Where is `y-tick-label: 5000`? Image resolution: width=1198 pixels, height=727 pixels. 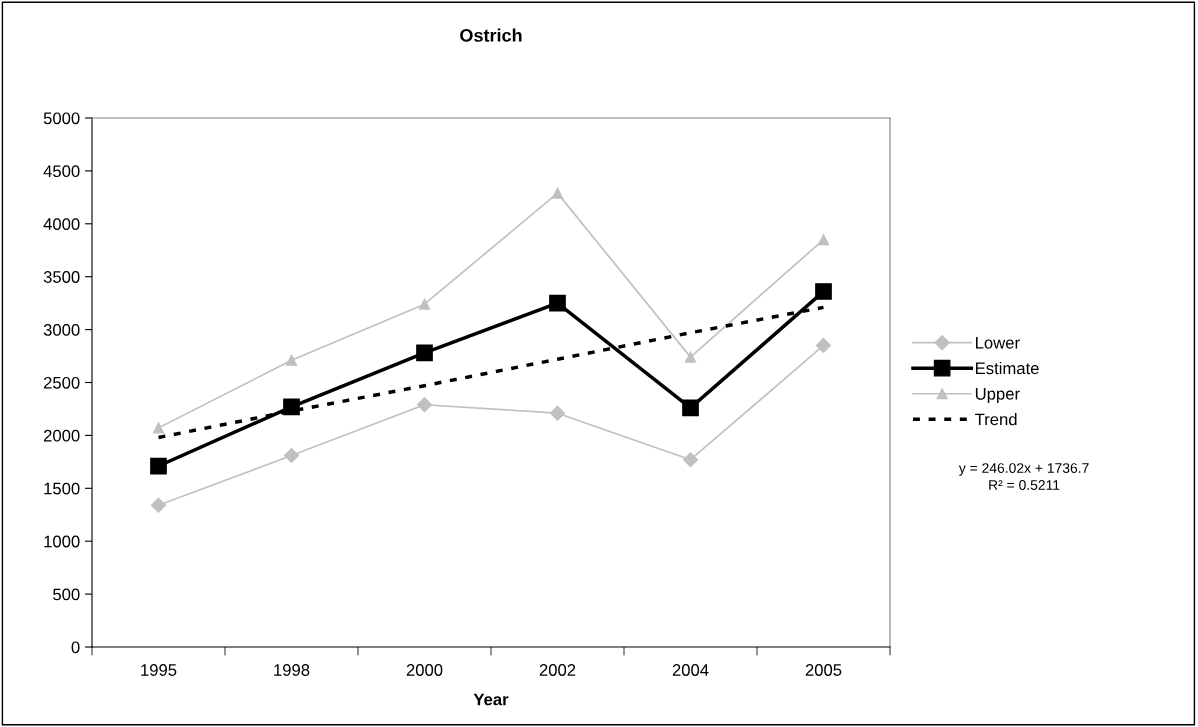
y-tick-label: 5000 is located at coordinates (61, 118).